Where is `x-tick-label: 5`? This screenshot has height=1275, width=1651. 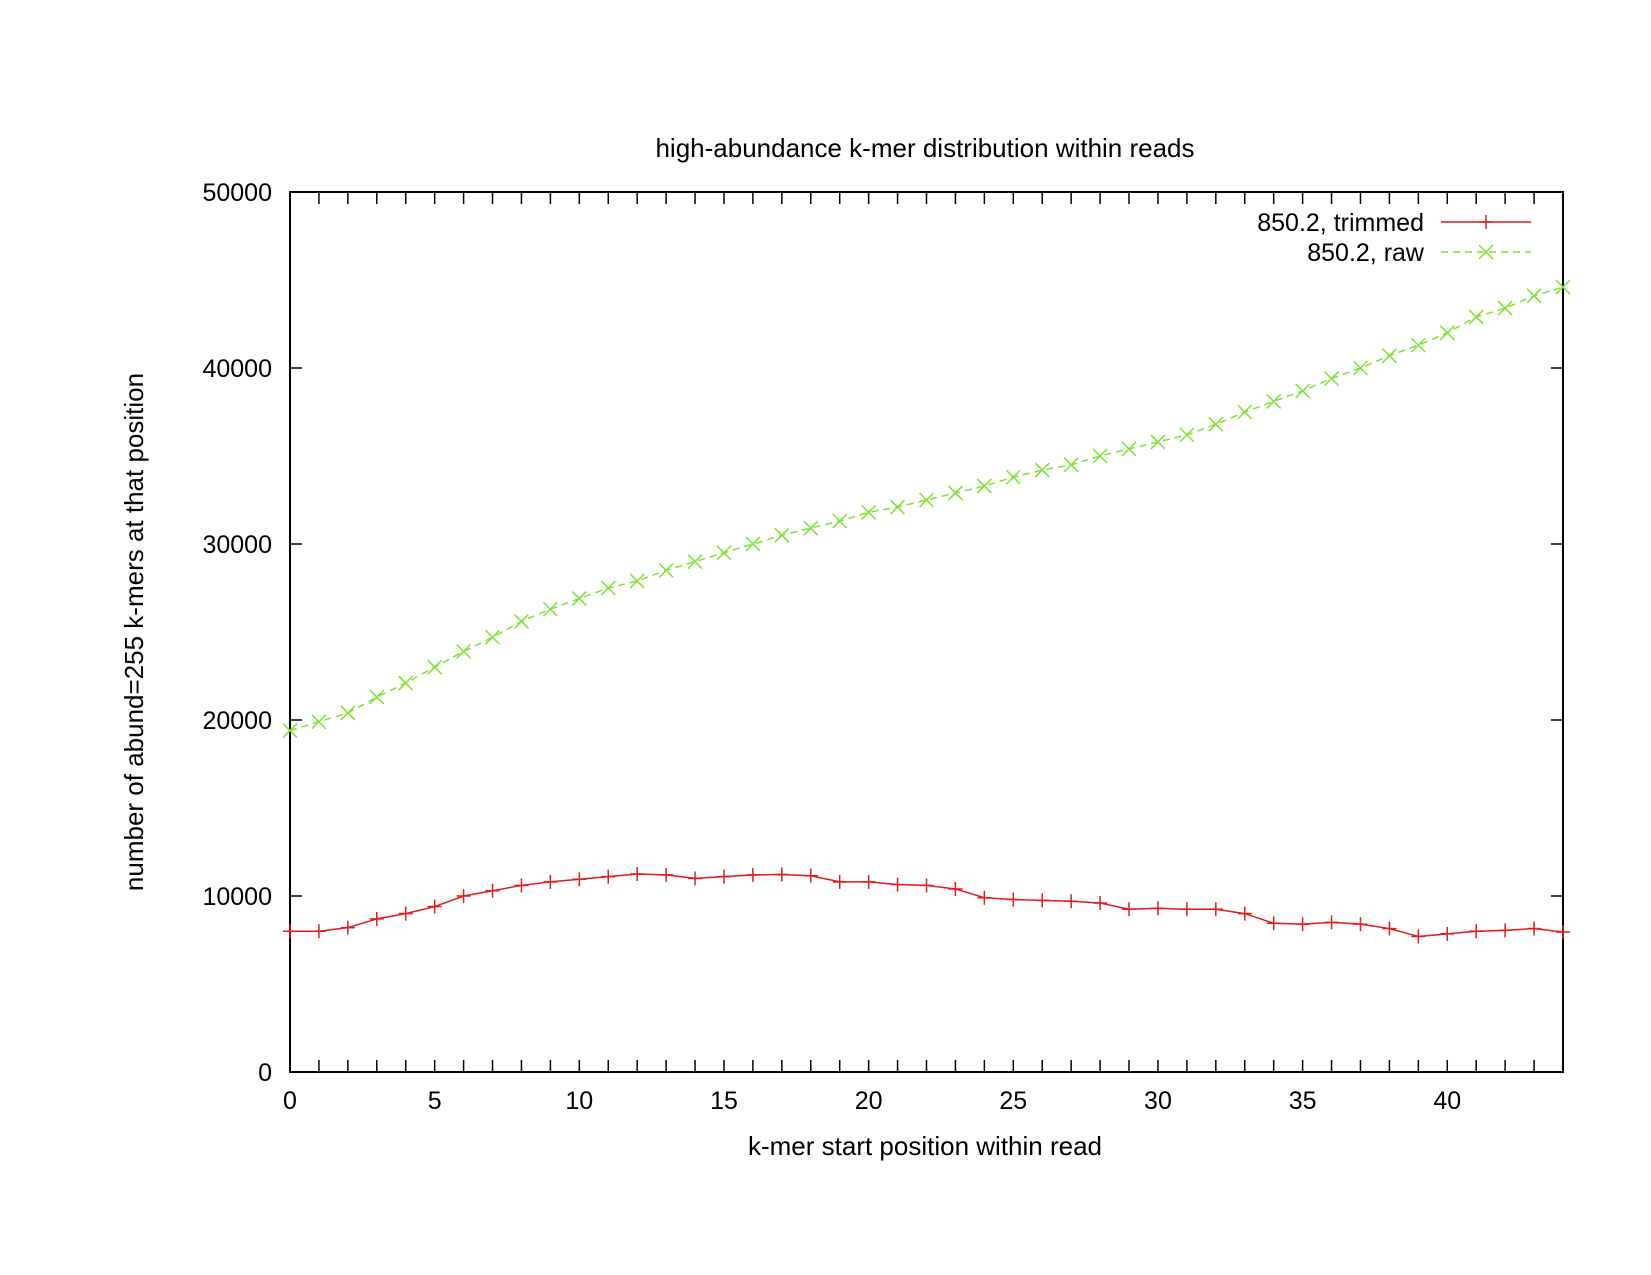
x-tick-label: 5 is located at coordinates (435, 1101).